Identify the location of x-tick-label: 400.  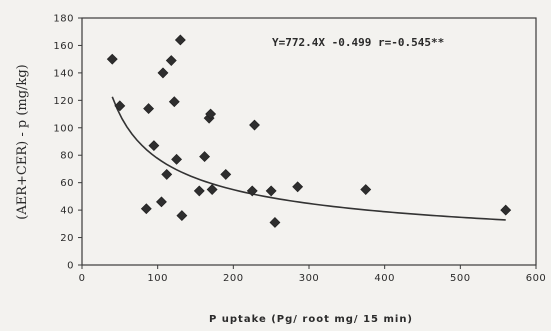
(384, 278).